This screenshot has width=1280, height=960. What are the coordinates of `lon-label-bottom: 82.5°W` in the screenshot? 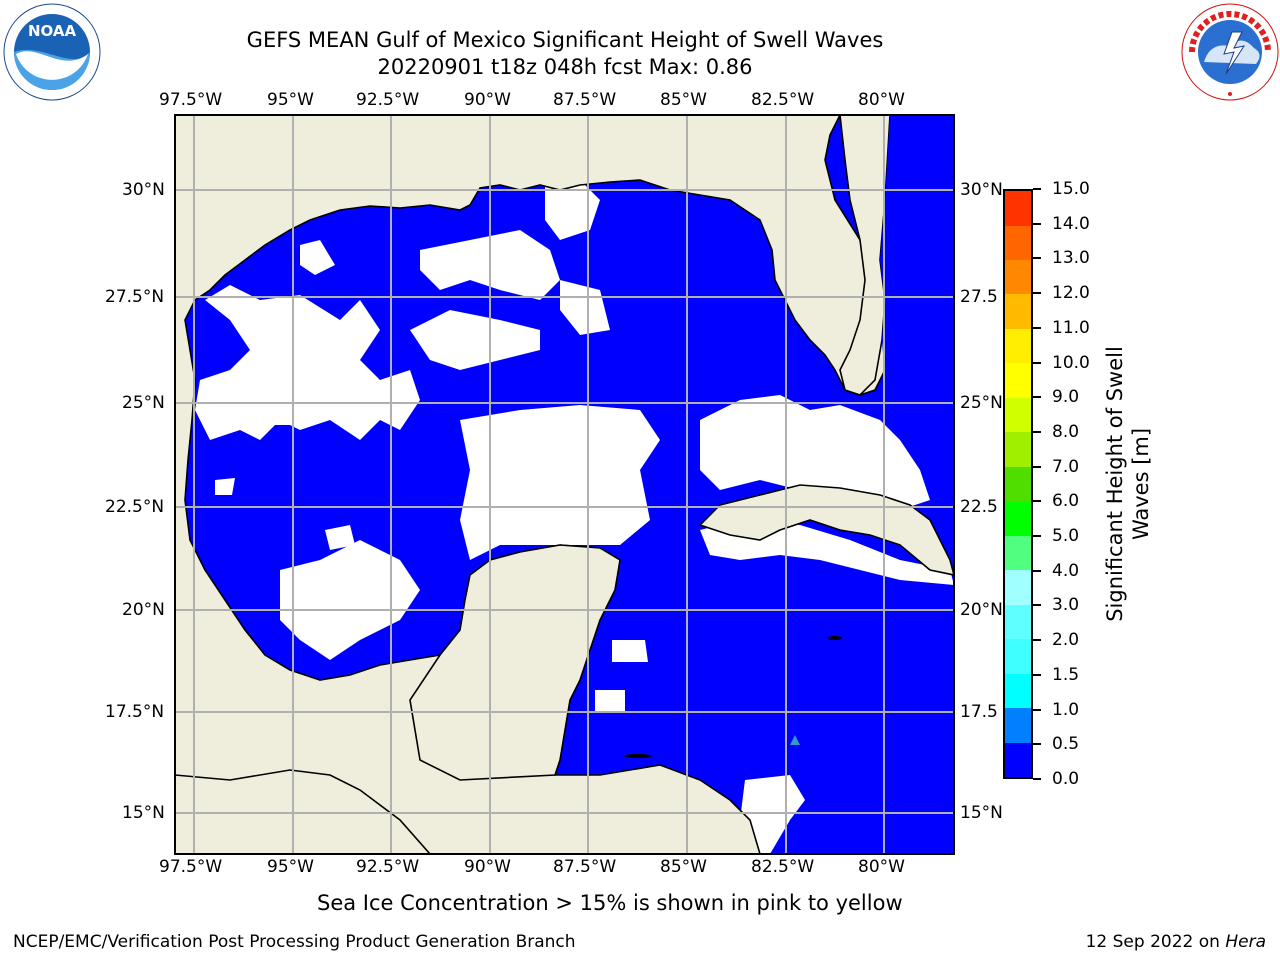 It's located at (783, 867).